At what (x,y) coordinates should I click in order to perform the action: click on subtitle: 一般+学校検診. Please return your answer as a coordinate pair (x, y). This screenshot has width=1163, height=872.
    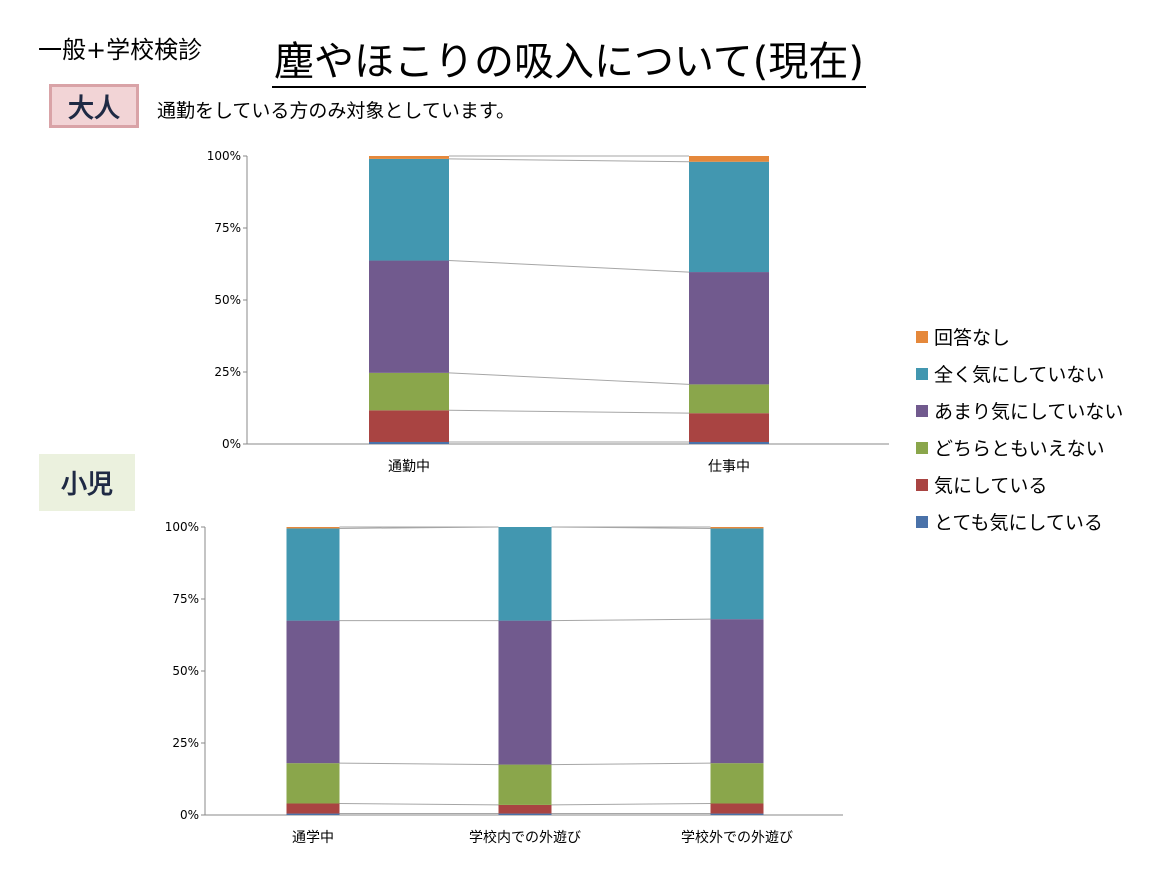
    Looking at the image, I should click on (120, 50).